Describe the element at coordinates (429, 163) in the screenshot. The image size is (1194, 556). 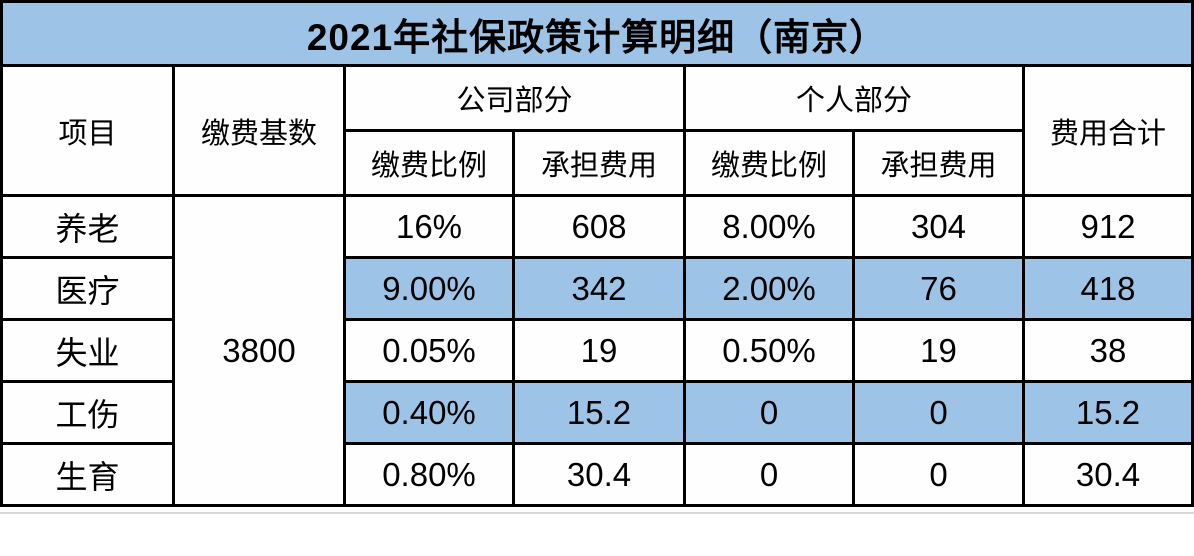
I see `header-company-ratio: 缴费比例` at that location.